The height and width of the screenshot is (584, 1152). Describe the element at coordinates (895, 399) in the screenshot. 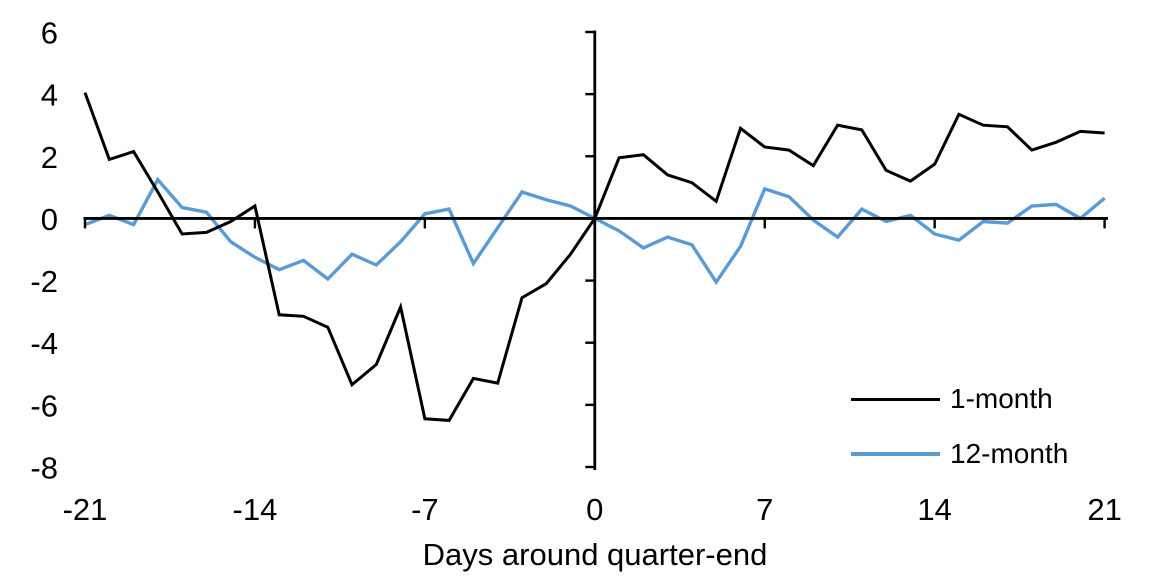

I see `legend-line-1-month` at that location.